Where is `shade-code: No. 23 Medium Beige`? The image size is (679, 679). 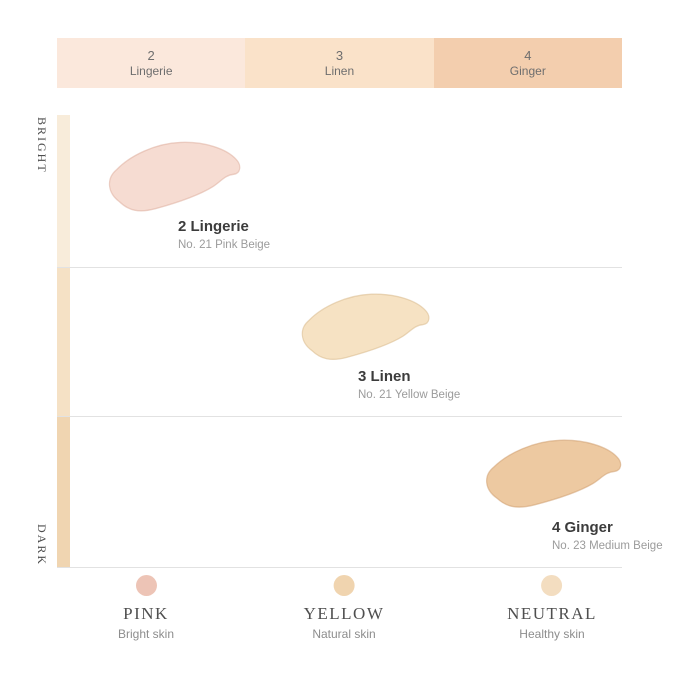 shade-code: No. 23 Medium Beige is located at coordinates (607, 546).